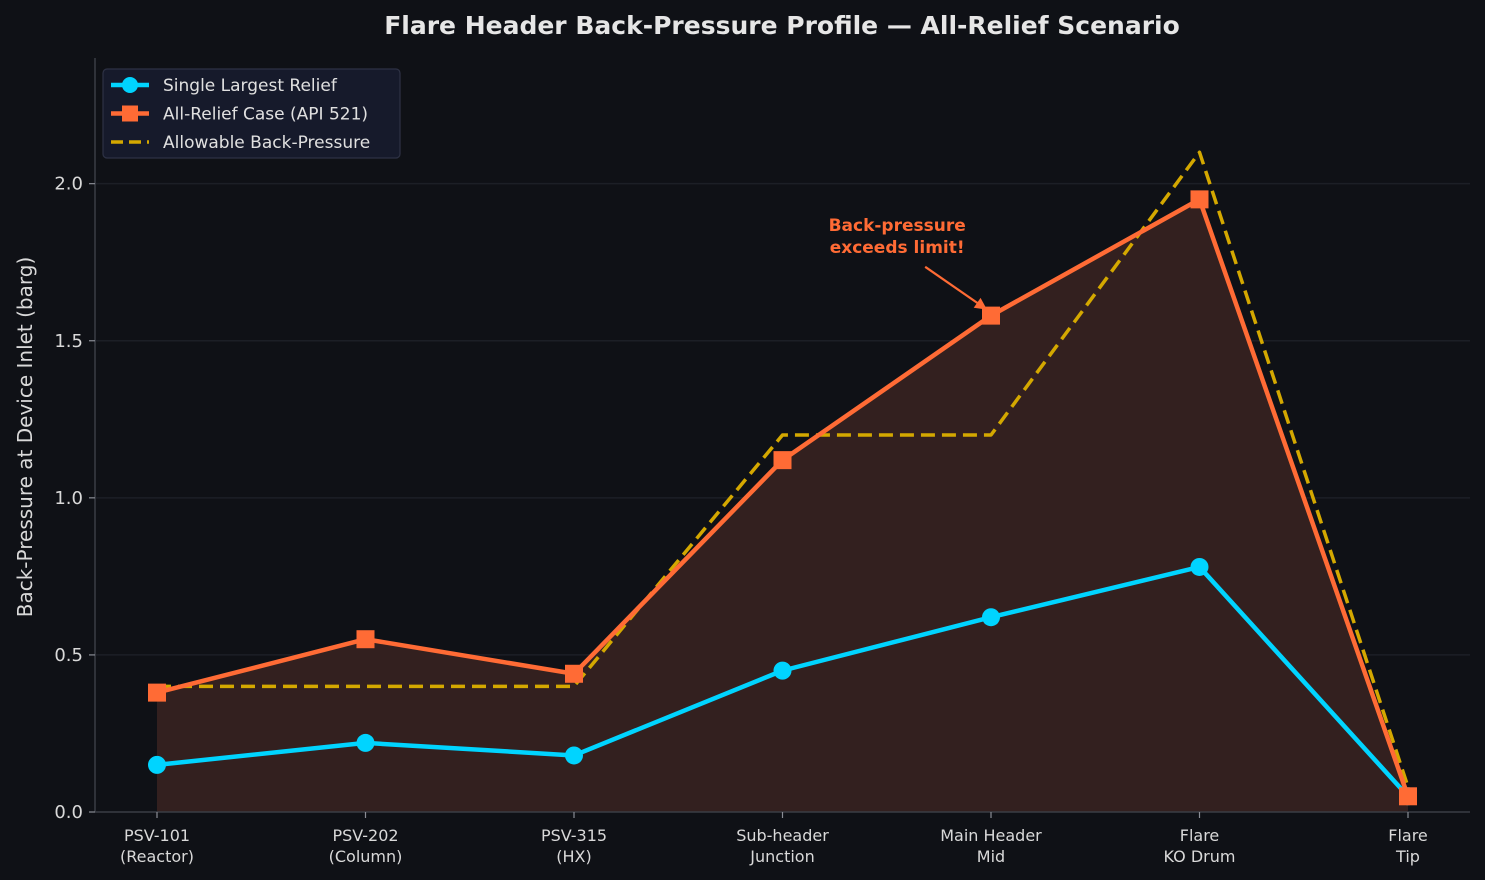  What do you see at coordinates (250, 86) in the screenshot?
I see `legend-label: Single Largest Relief` at bounding box center [250, 86].